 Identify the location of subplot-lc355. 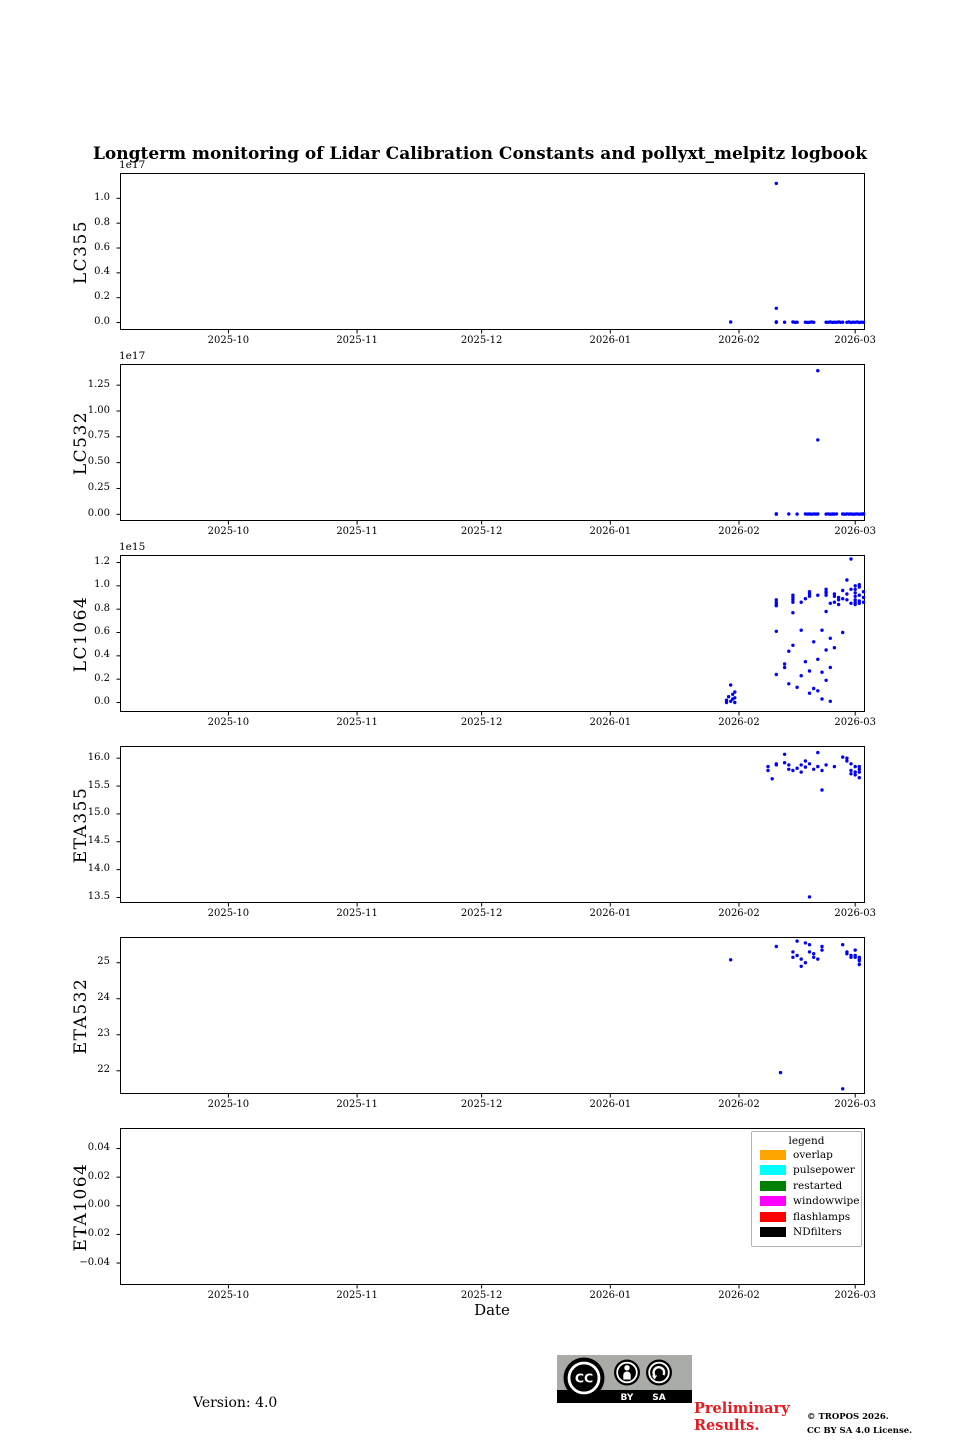
(491, 253).